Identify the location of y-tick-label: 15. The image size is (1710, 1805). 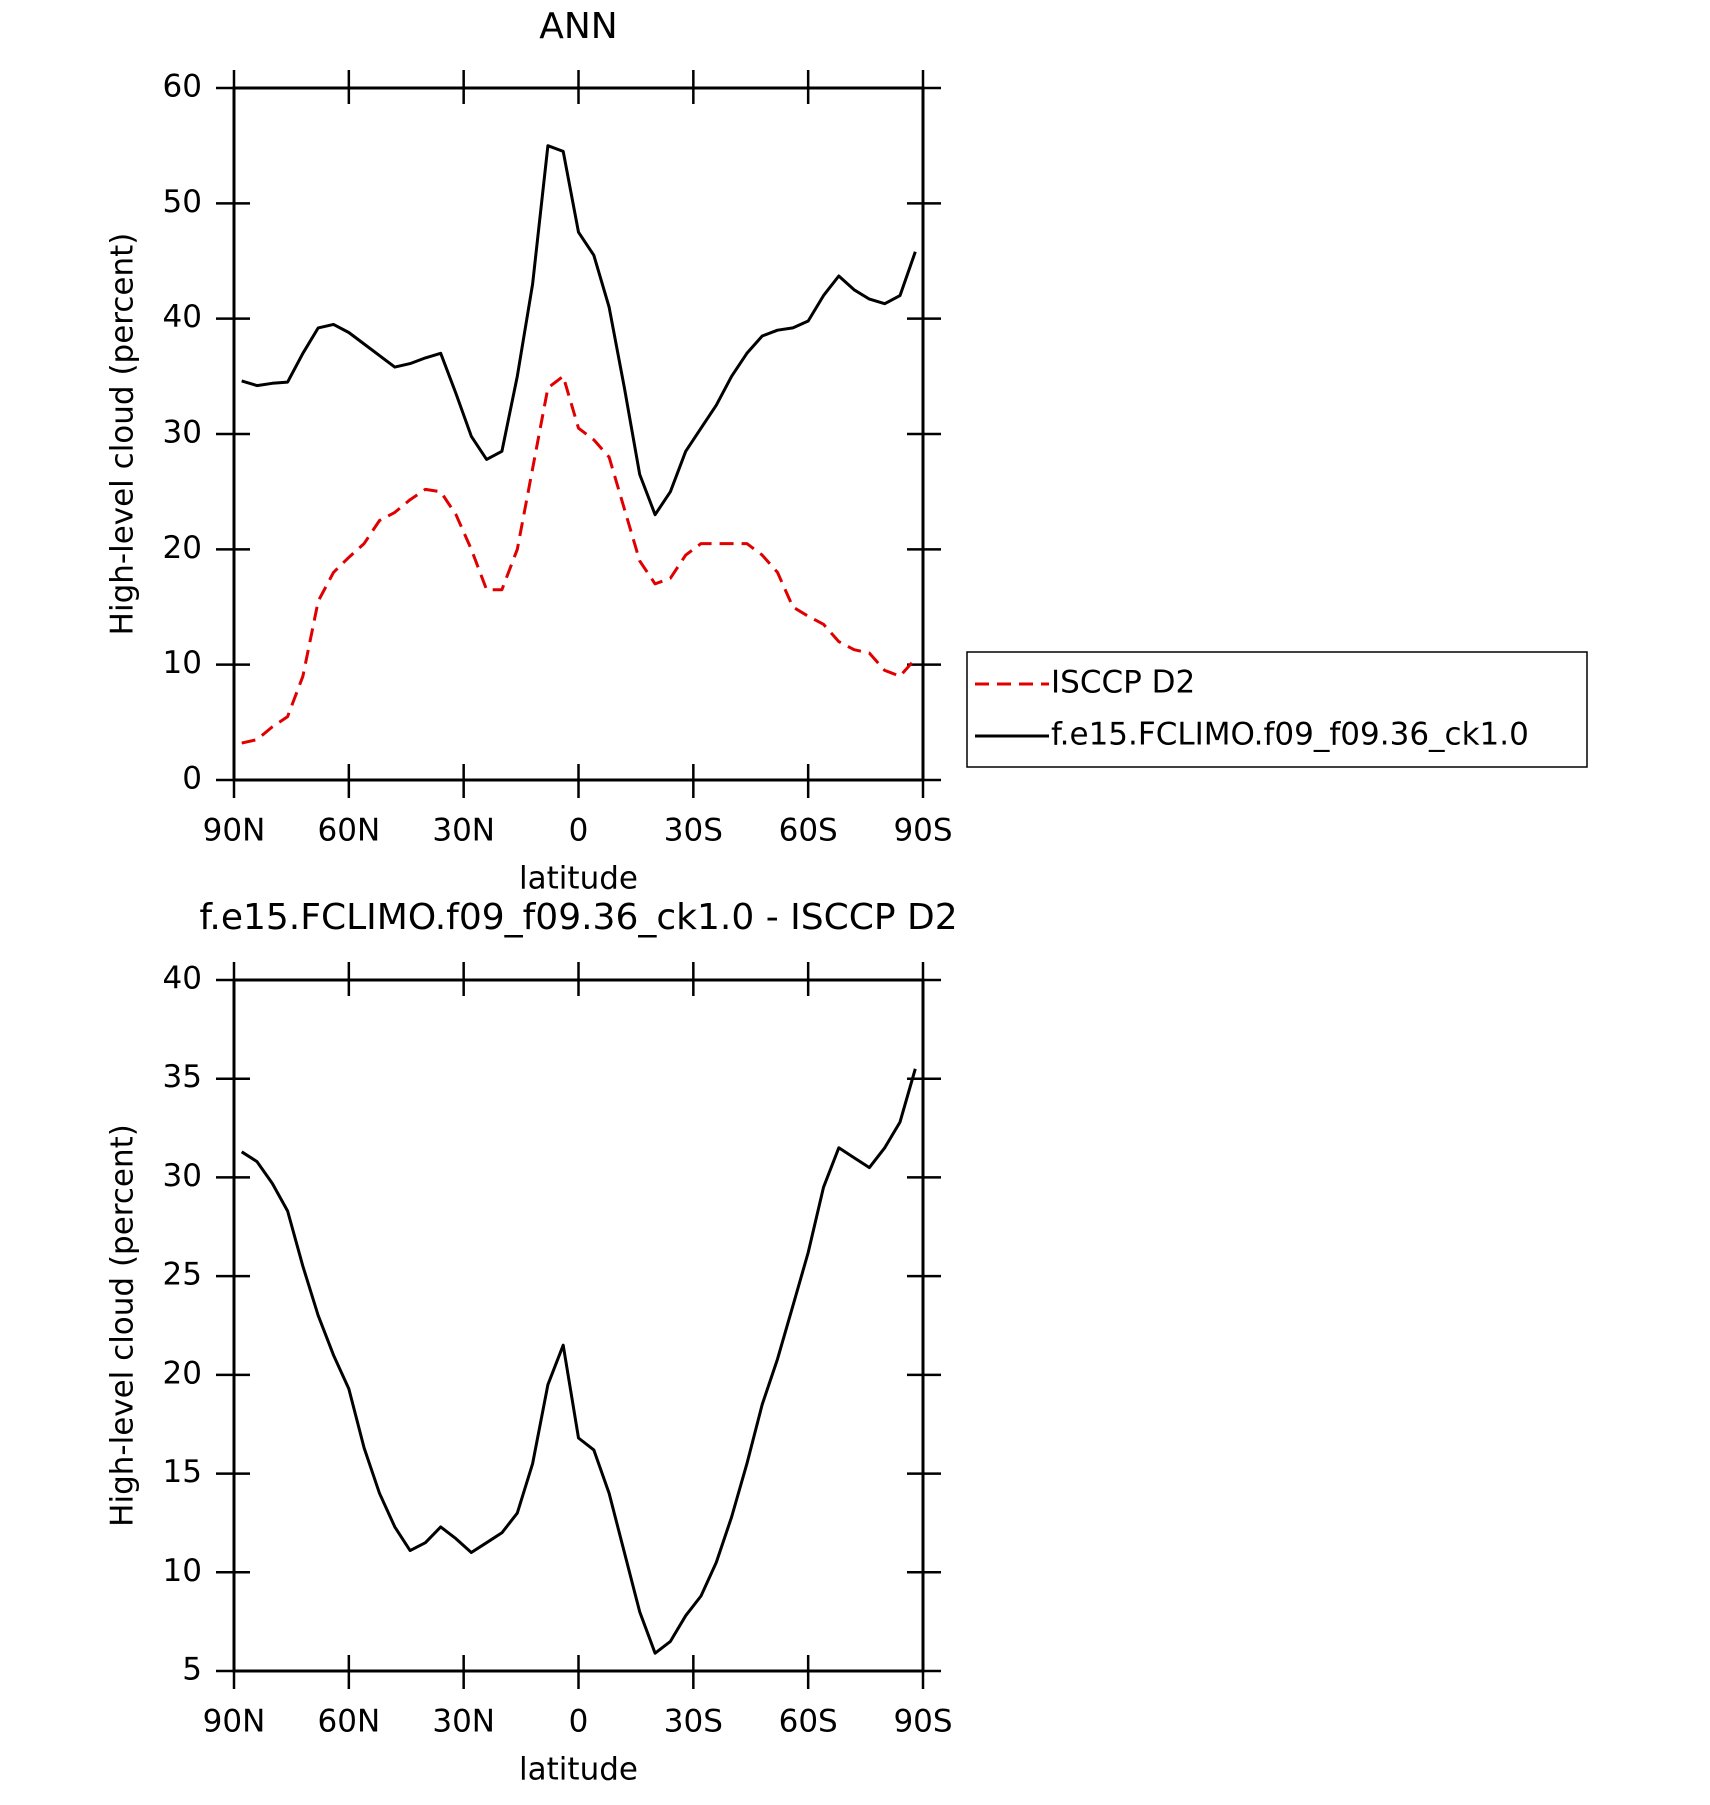
(182, 1472).